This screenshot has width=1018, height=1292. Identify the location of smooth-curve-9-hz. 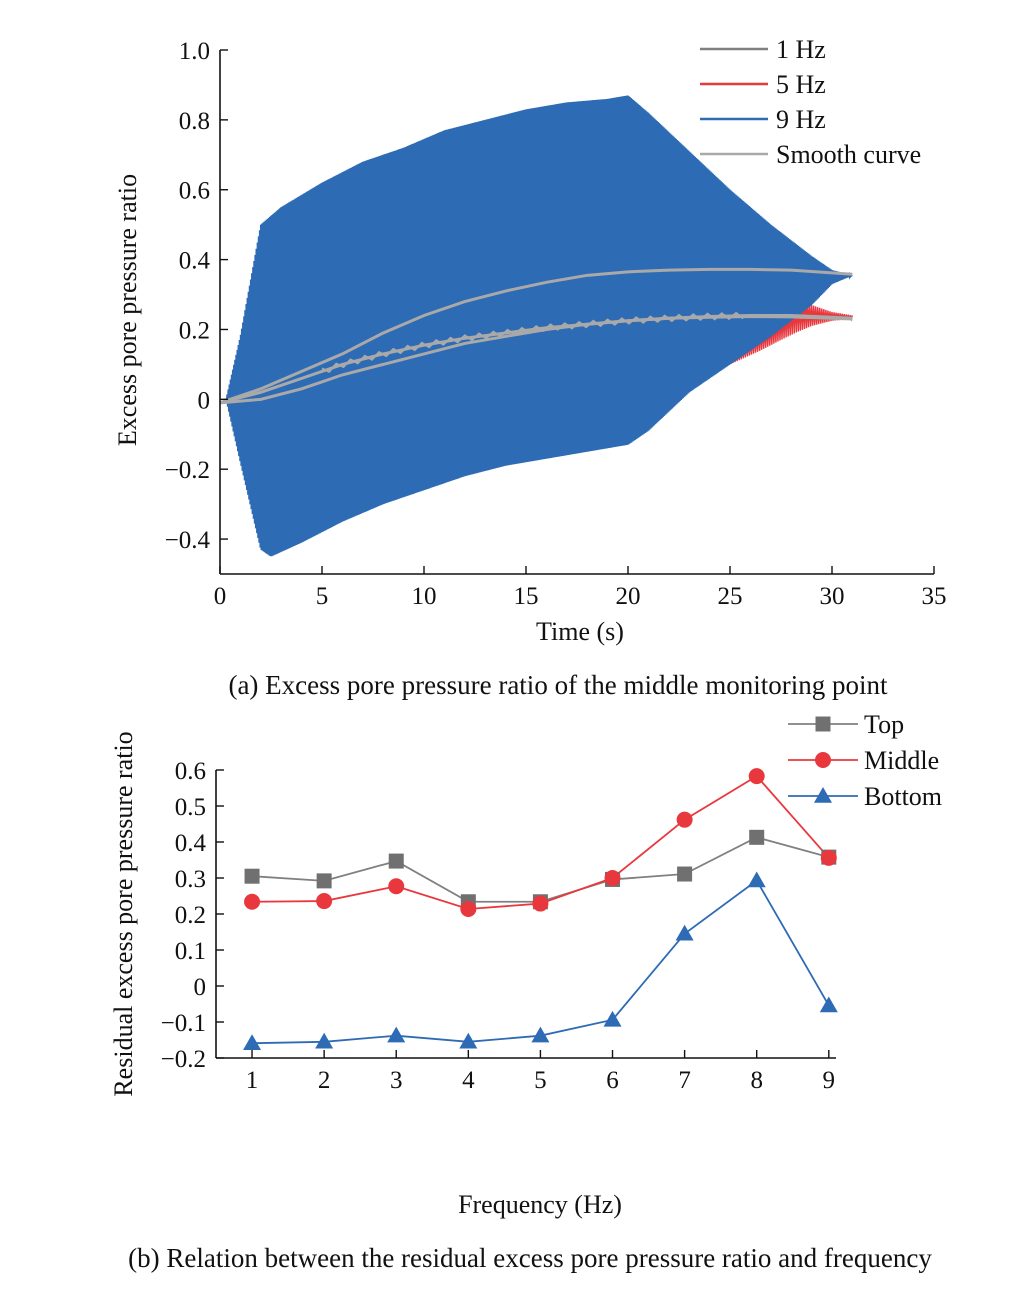
(536, 336).